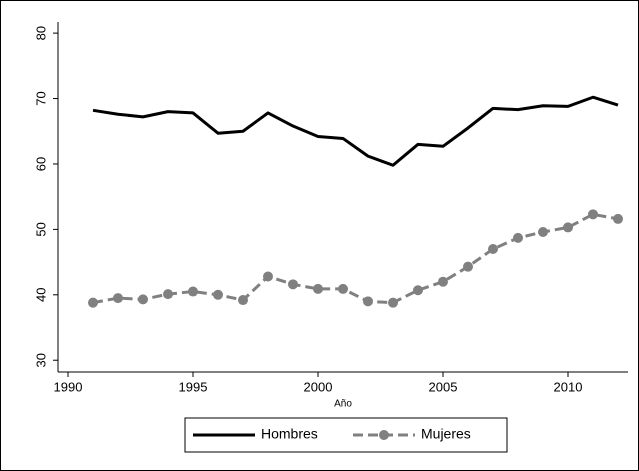 This screenshot has width=639, height=471. Describe the element at coordinates (193, 386) in the screenshot. I see `x-tick-label: 1995` at that location.